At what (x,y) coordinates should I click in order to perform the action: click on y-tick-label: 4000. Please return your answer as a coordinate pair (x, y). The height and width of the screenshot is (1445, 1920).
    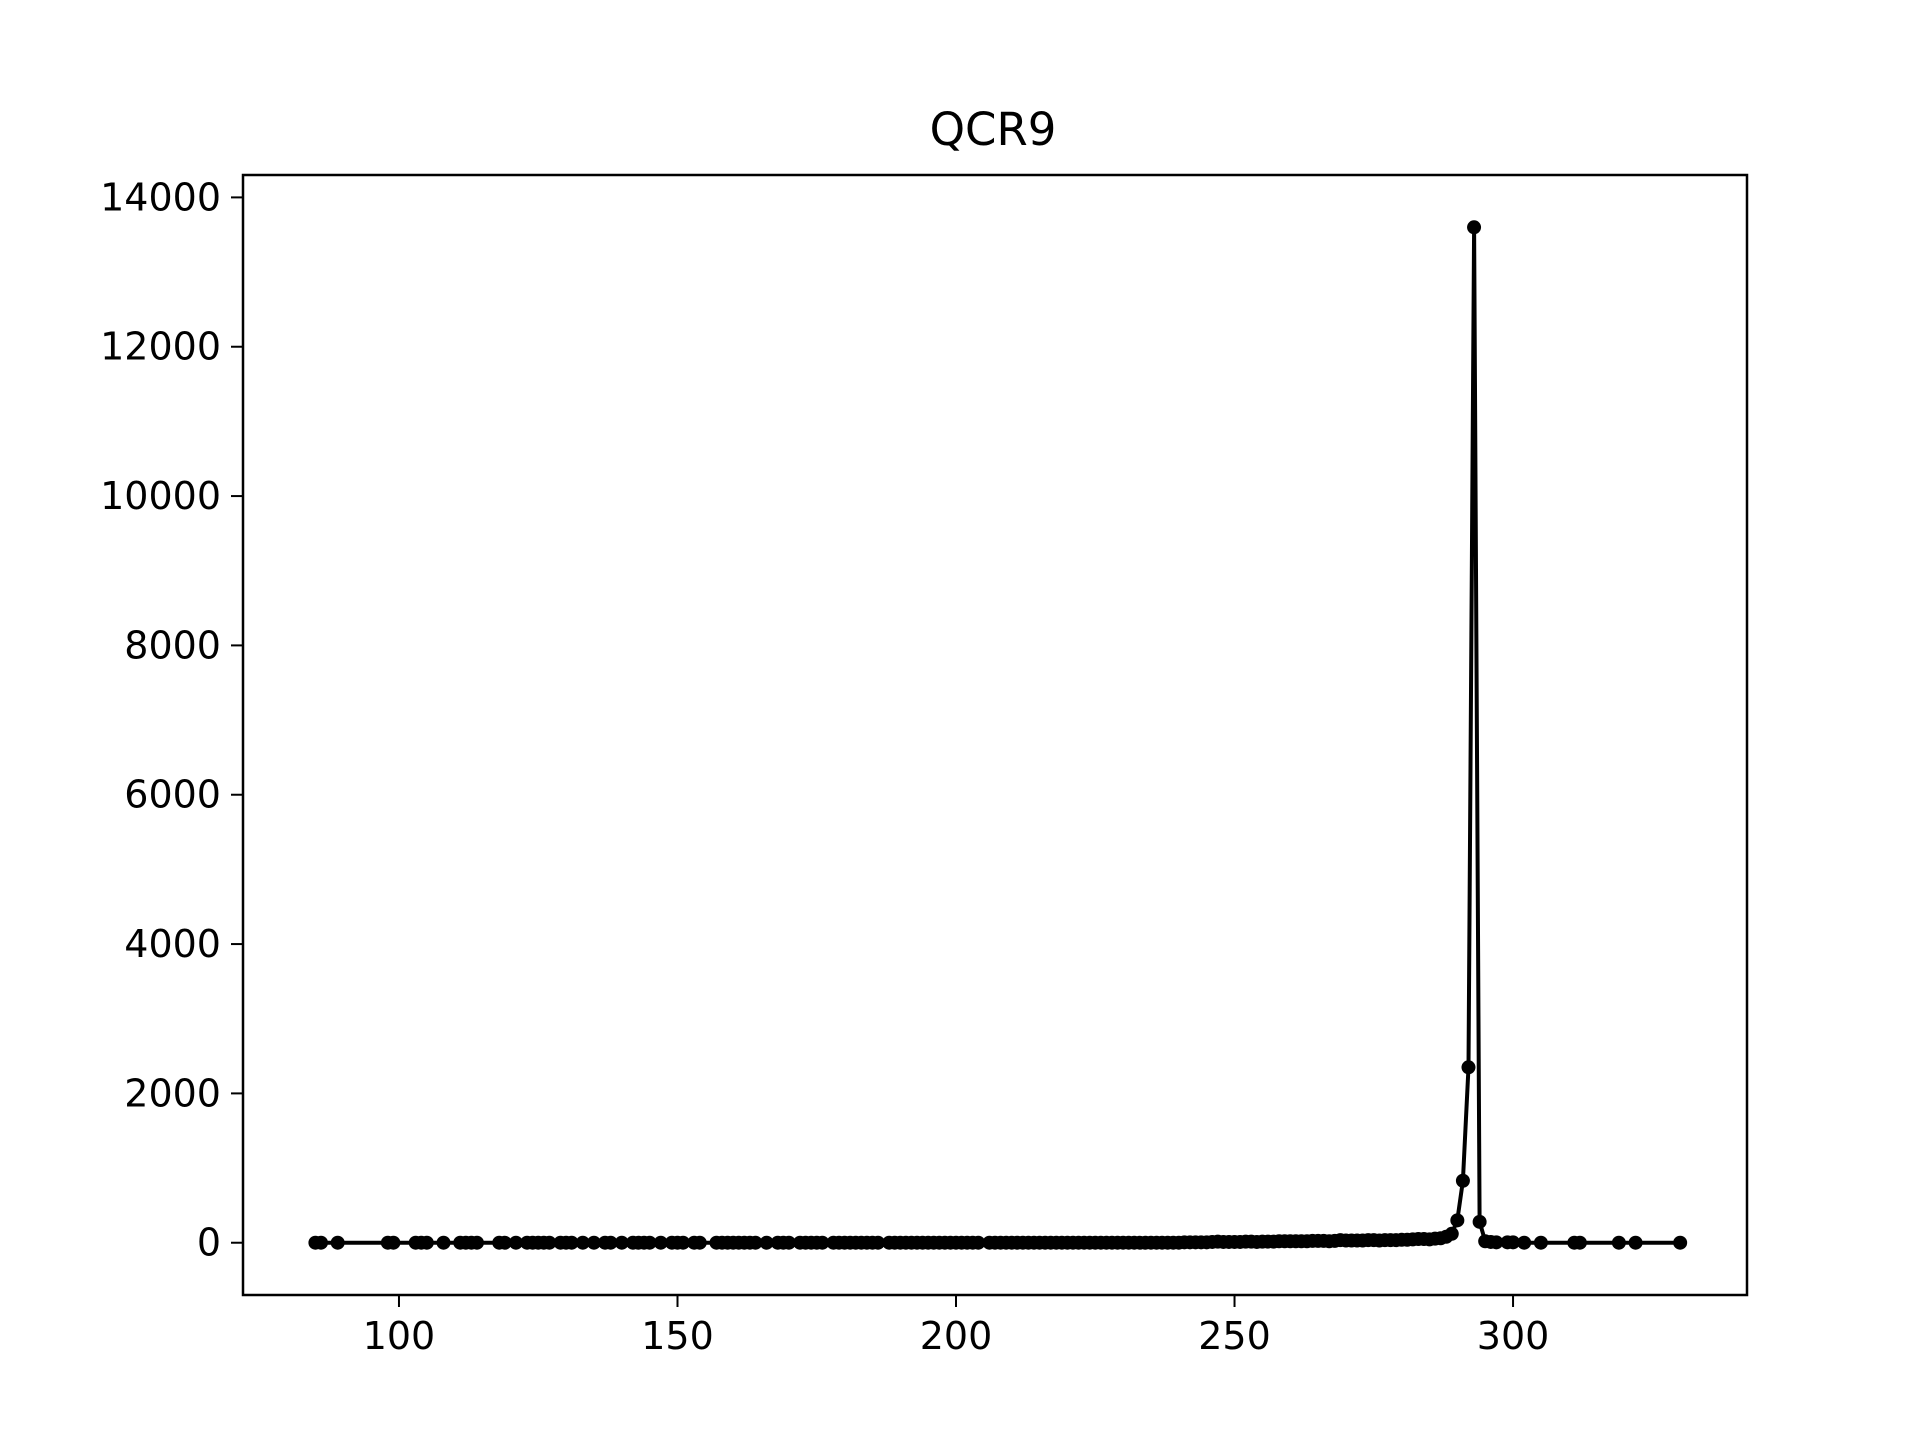
    Looking at the image, I should click on (172, 944).